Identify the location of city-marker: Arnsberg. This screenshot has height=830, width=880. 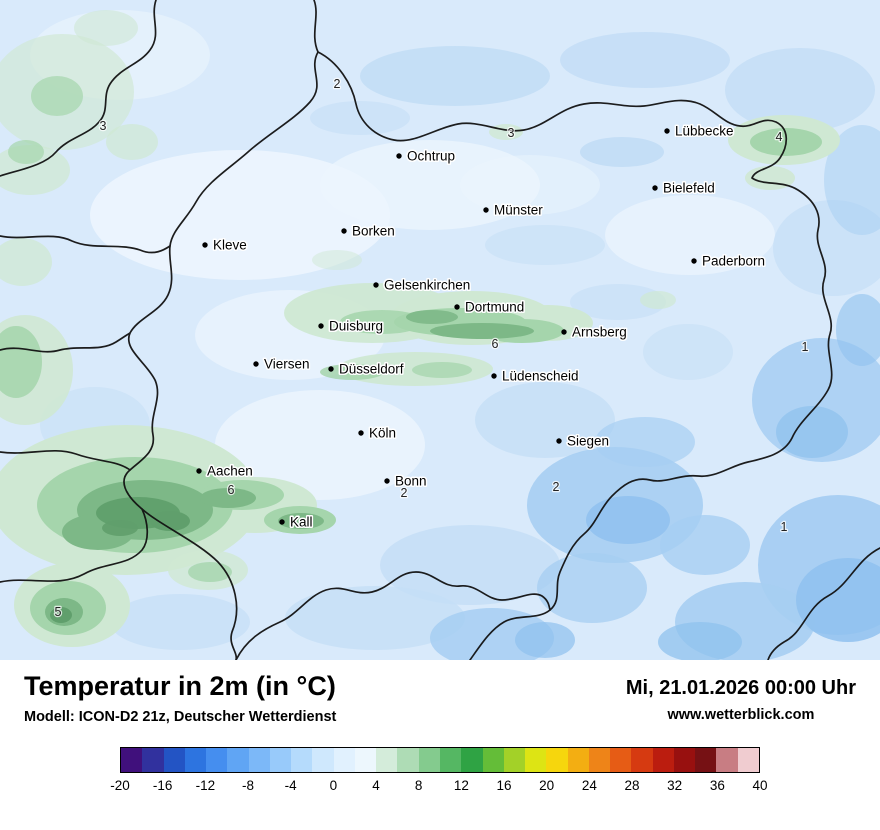
(594, 332).